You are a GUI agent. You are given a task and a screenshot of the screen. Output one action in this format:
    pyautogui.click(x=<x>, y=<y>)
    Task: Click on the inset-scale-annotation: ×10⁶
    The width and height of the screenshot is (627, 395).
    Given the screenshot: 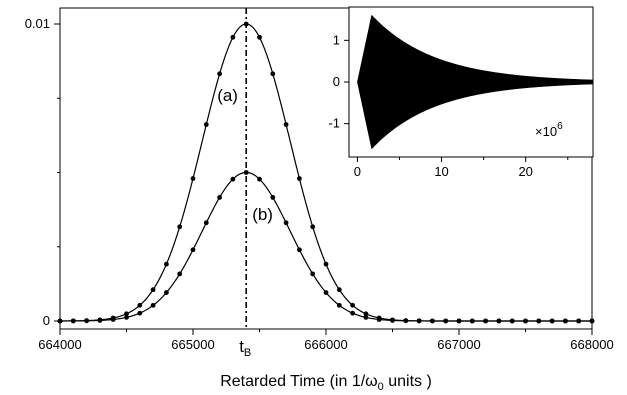 What is the action you would take?
    pyautogui.click(x=549, y=130)
    